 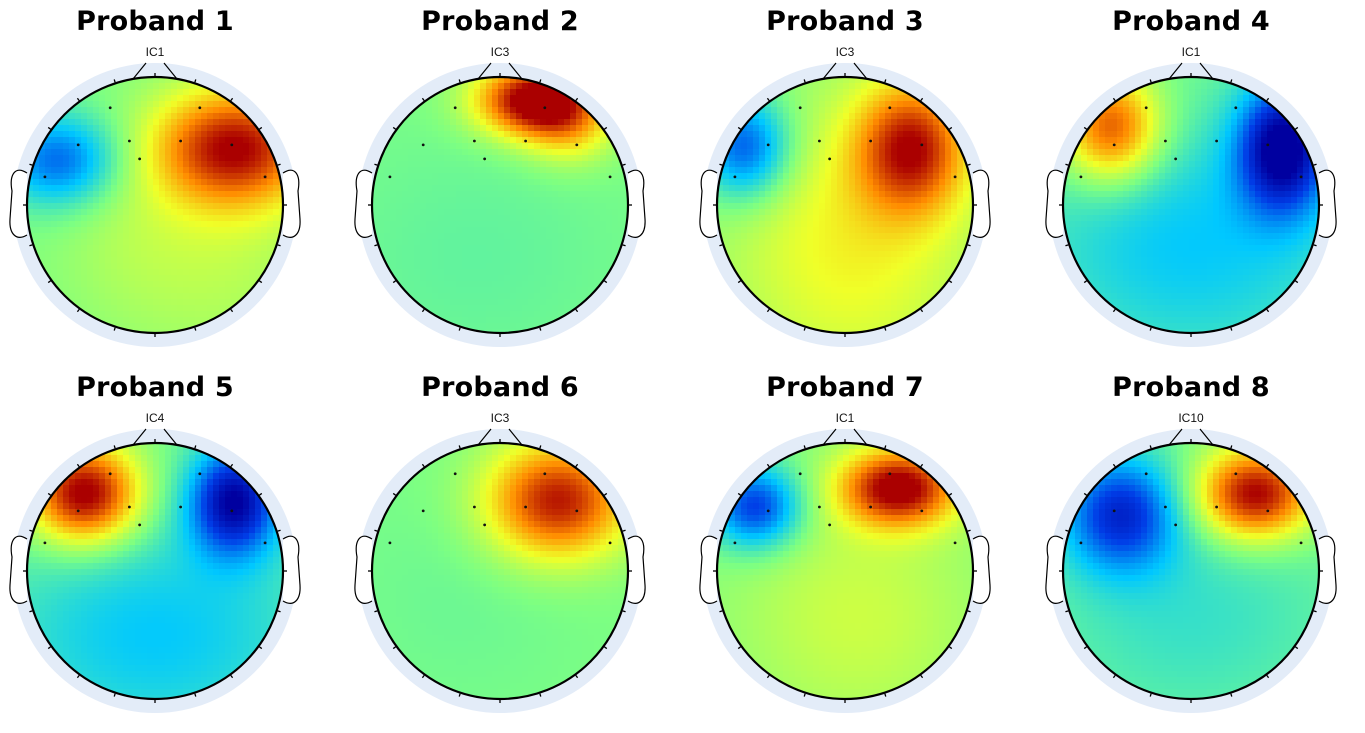 I want to click on panel-title: Proband 3, so click(x=845, y=21).